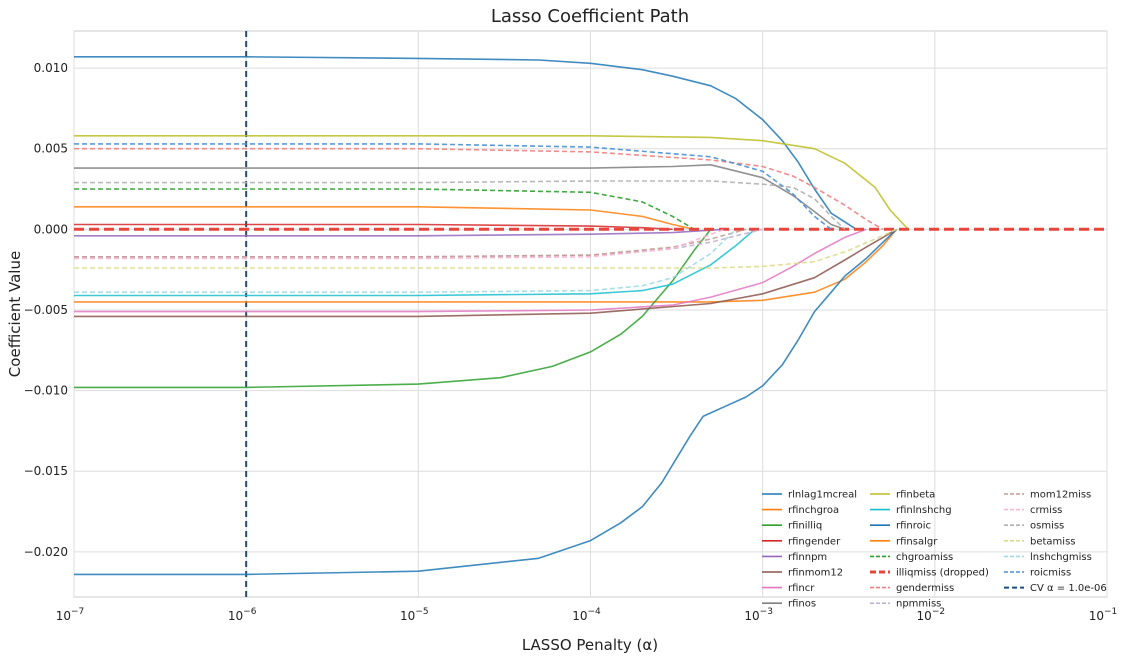 The height and width of the screenshot is (663, 1127). What do you see at coordinates (51, 149) in the screenshot?
I see `y-tick-label: 0.005` at bounding box center [51, 149].